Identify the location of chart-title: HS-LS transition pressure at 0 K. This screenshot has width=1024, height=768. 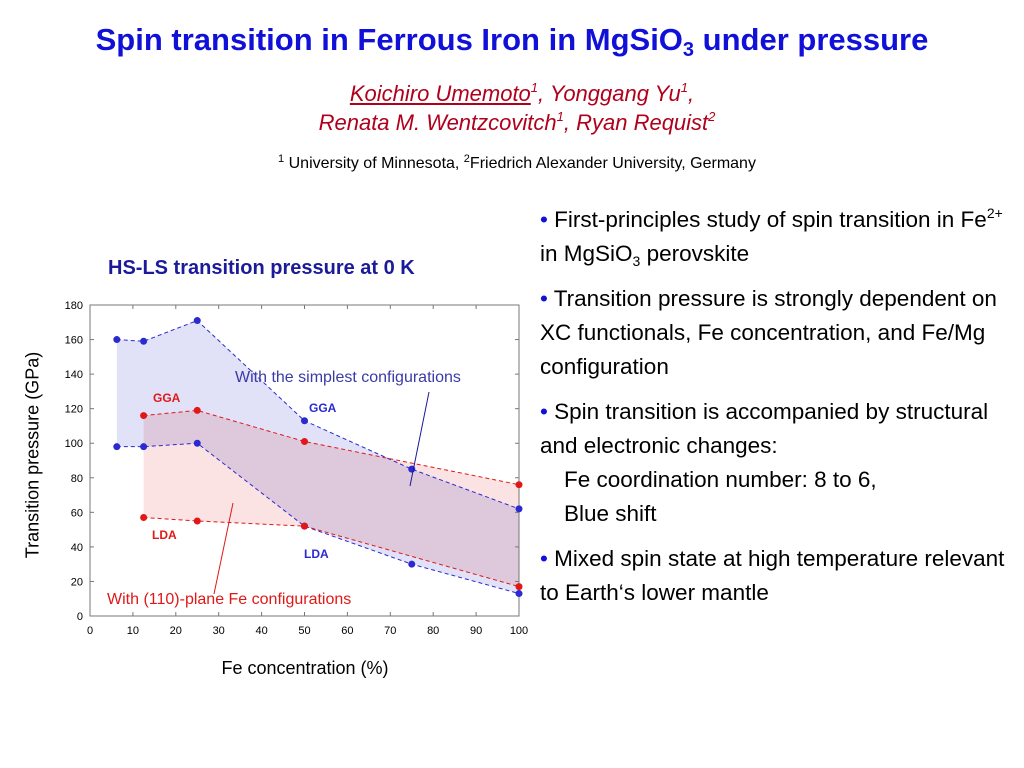
(261, 268).